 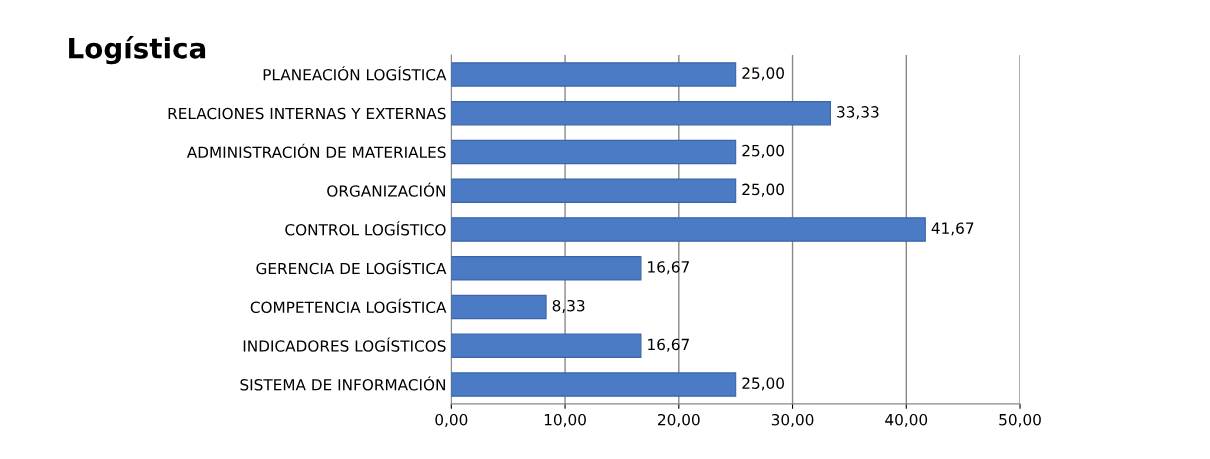 I want to click on y-tick-label: COMPETENCIA LOGÍSTICA, so click(x=348, y=306).